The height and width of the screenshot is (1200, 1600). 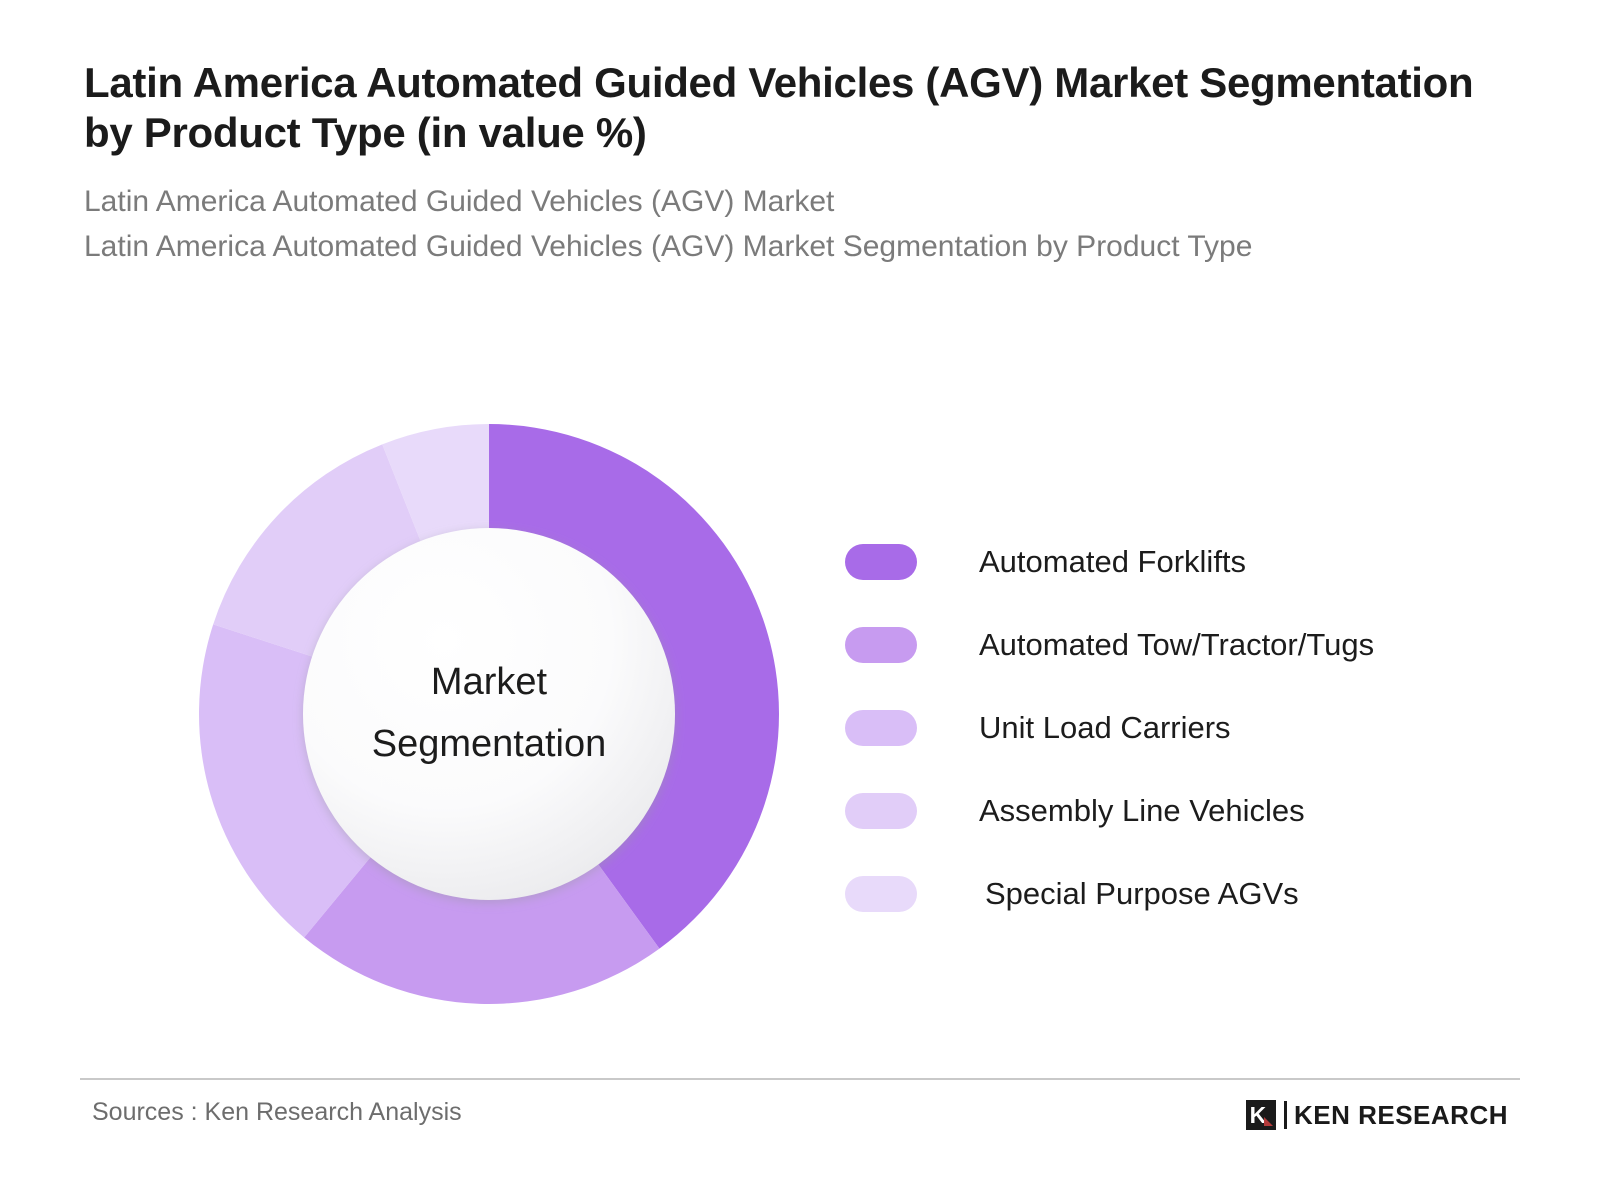 I want to click on legend-item-label: Assembly Line Vehicles, so click(x=1142, y=810).